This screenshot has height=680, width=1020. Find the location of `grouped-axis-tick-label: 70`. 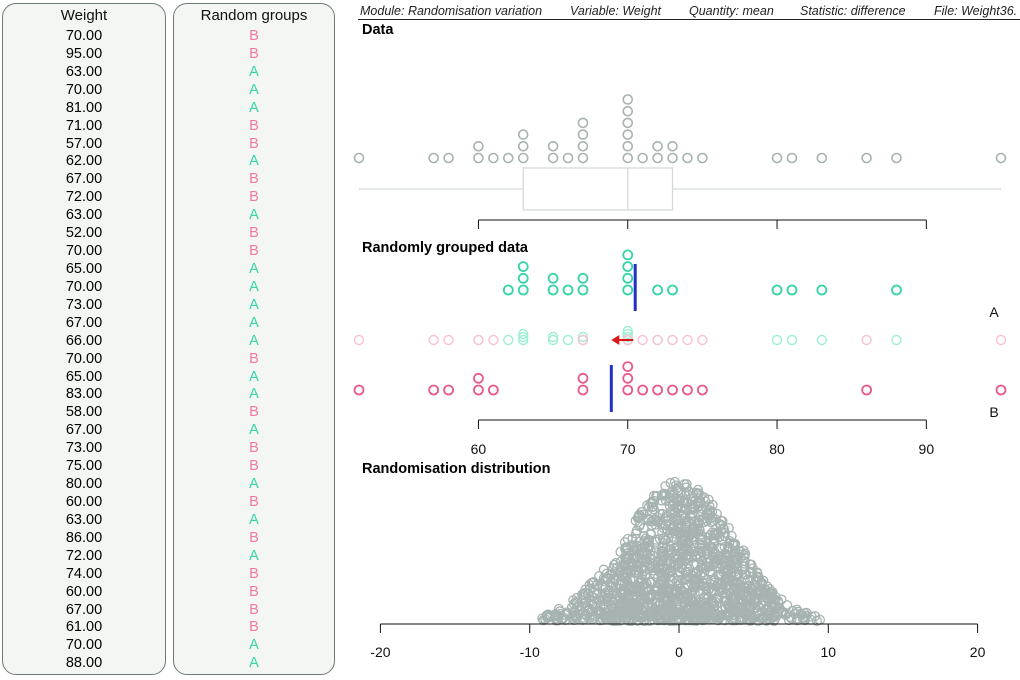

grouped-axis-tick-label: 70 is located at coordinates (628, 449).